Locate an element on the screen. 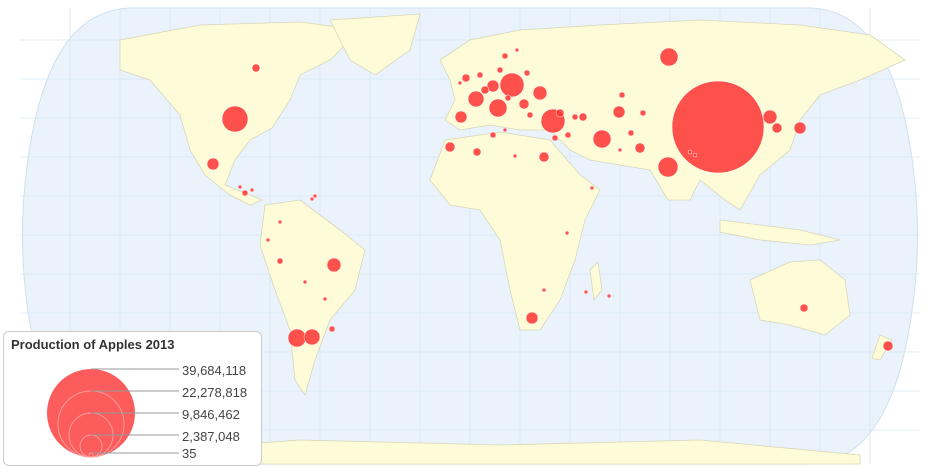 The height and width of the screenshot is (469, 940). south-america is located at coordinates (312, 297).